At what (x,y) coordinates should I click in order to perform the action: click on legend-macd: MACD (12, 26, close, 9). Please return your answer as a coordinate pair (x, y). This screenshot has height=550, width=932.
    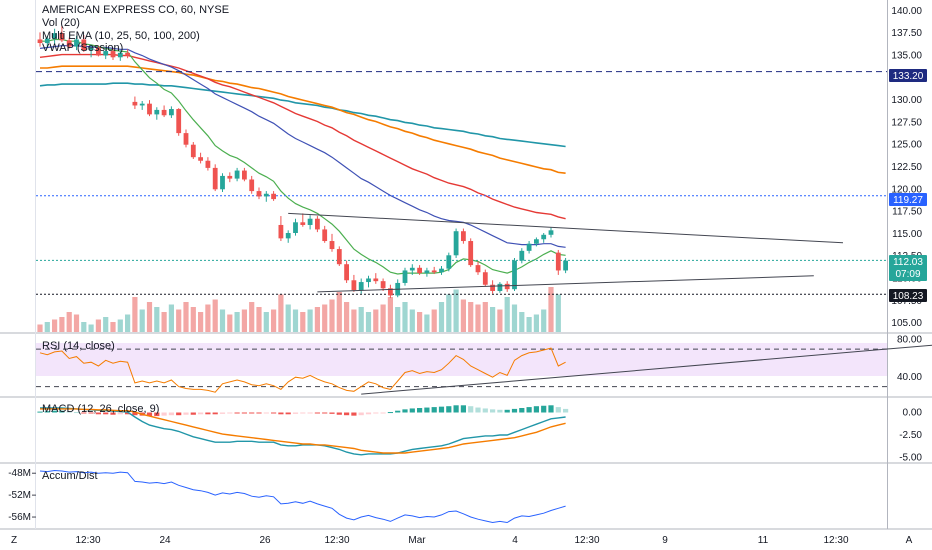
    Looking at the image, I should click on (100, 409).